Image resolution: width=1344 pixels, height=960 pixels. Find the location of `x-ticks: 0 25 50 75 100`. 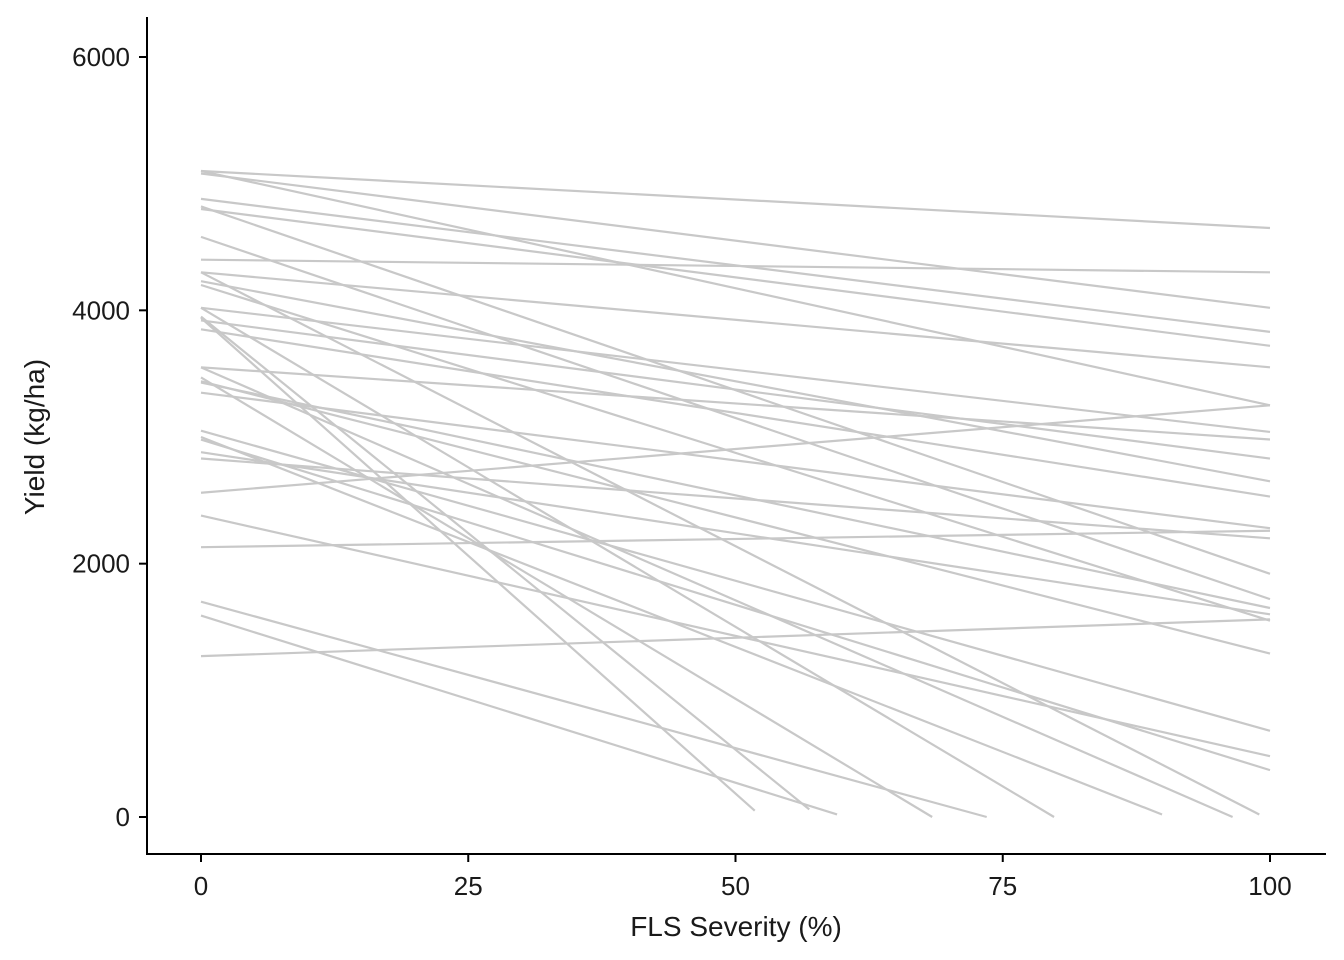

x-ticks: 0 25 50 75 100 is located at coordinates (743, 877).